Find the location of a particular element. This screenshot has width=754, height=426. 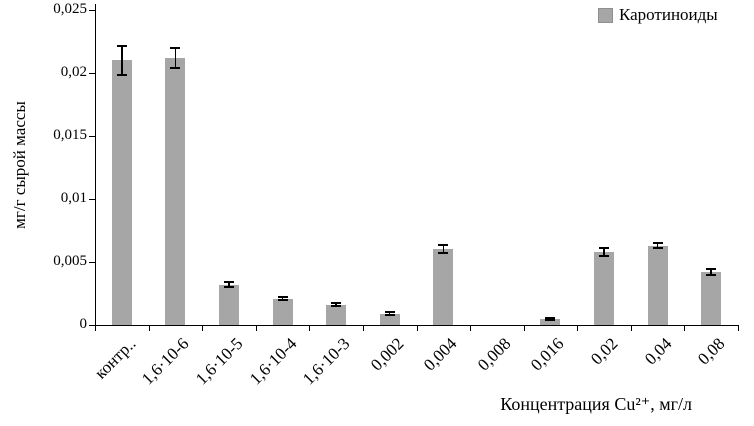

legend-swatch is located at coordinates (605, 15).